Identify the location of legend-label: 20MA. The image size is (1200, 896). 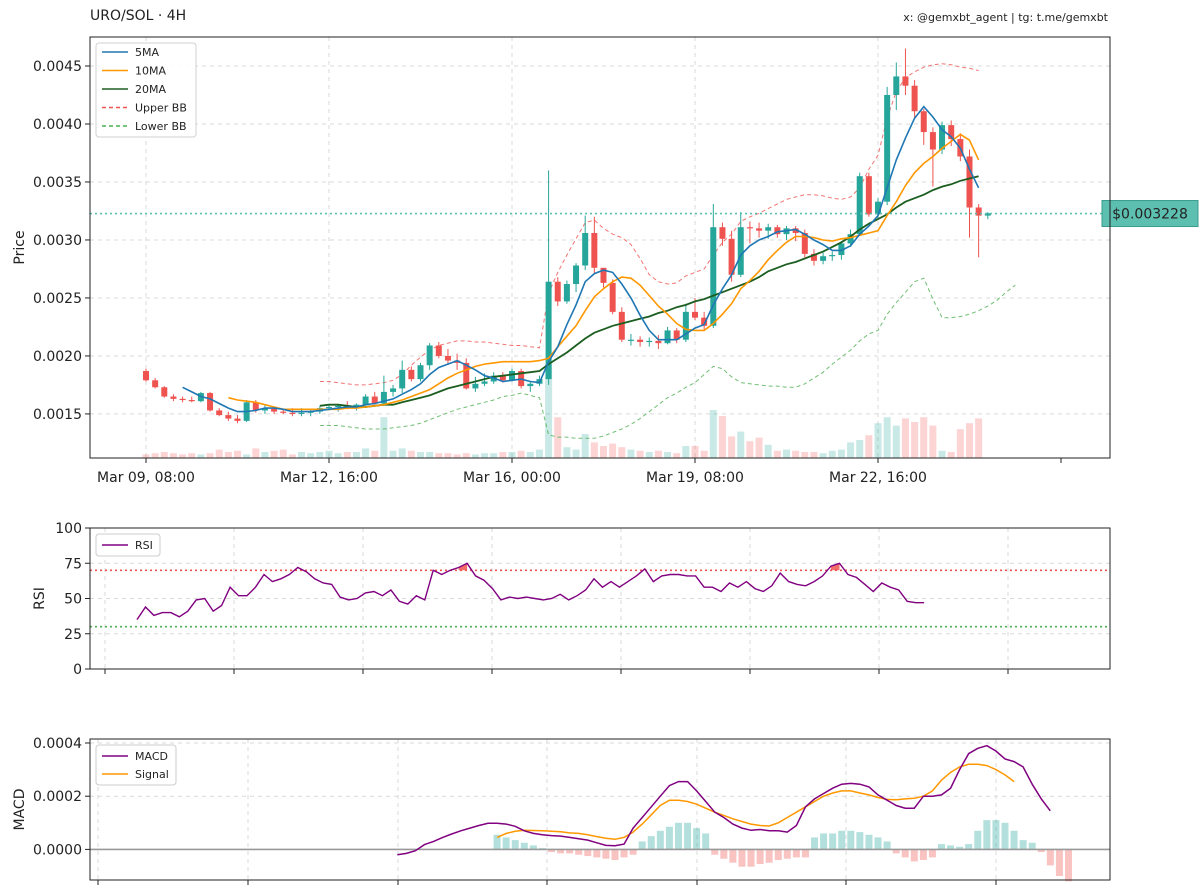
(150, 89).